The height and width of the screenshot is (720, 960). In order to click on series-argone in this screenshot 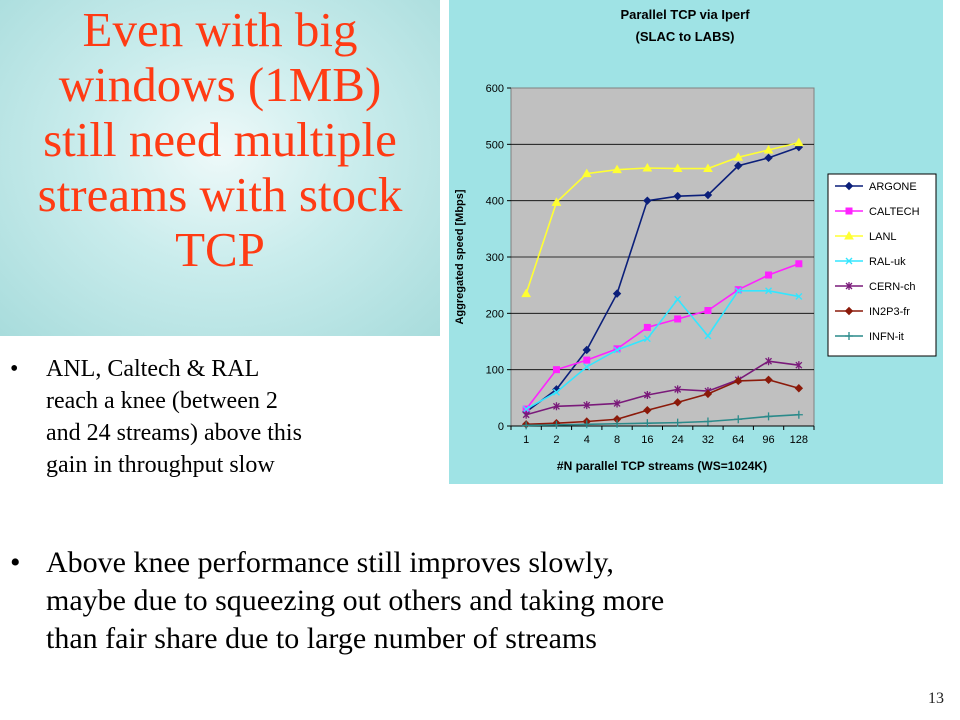, I will do `click(662, 279)`.